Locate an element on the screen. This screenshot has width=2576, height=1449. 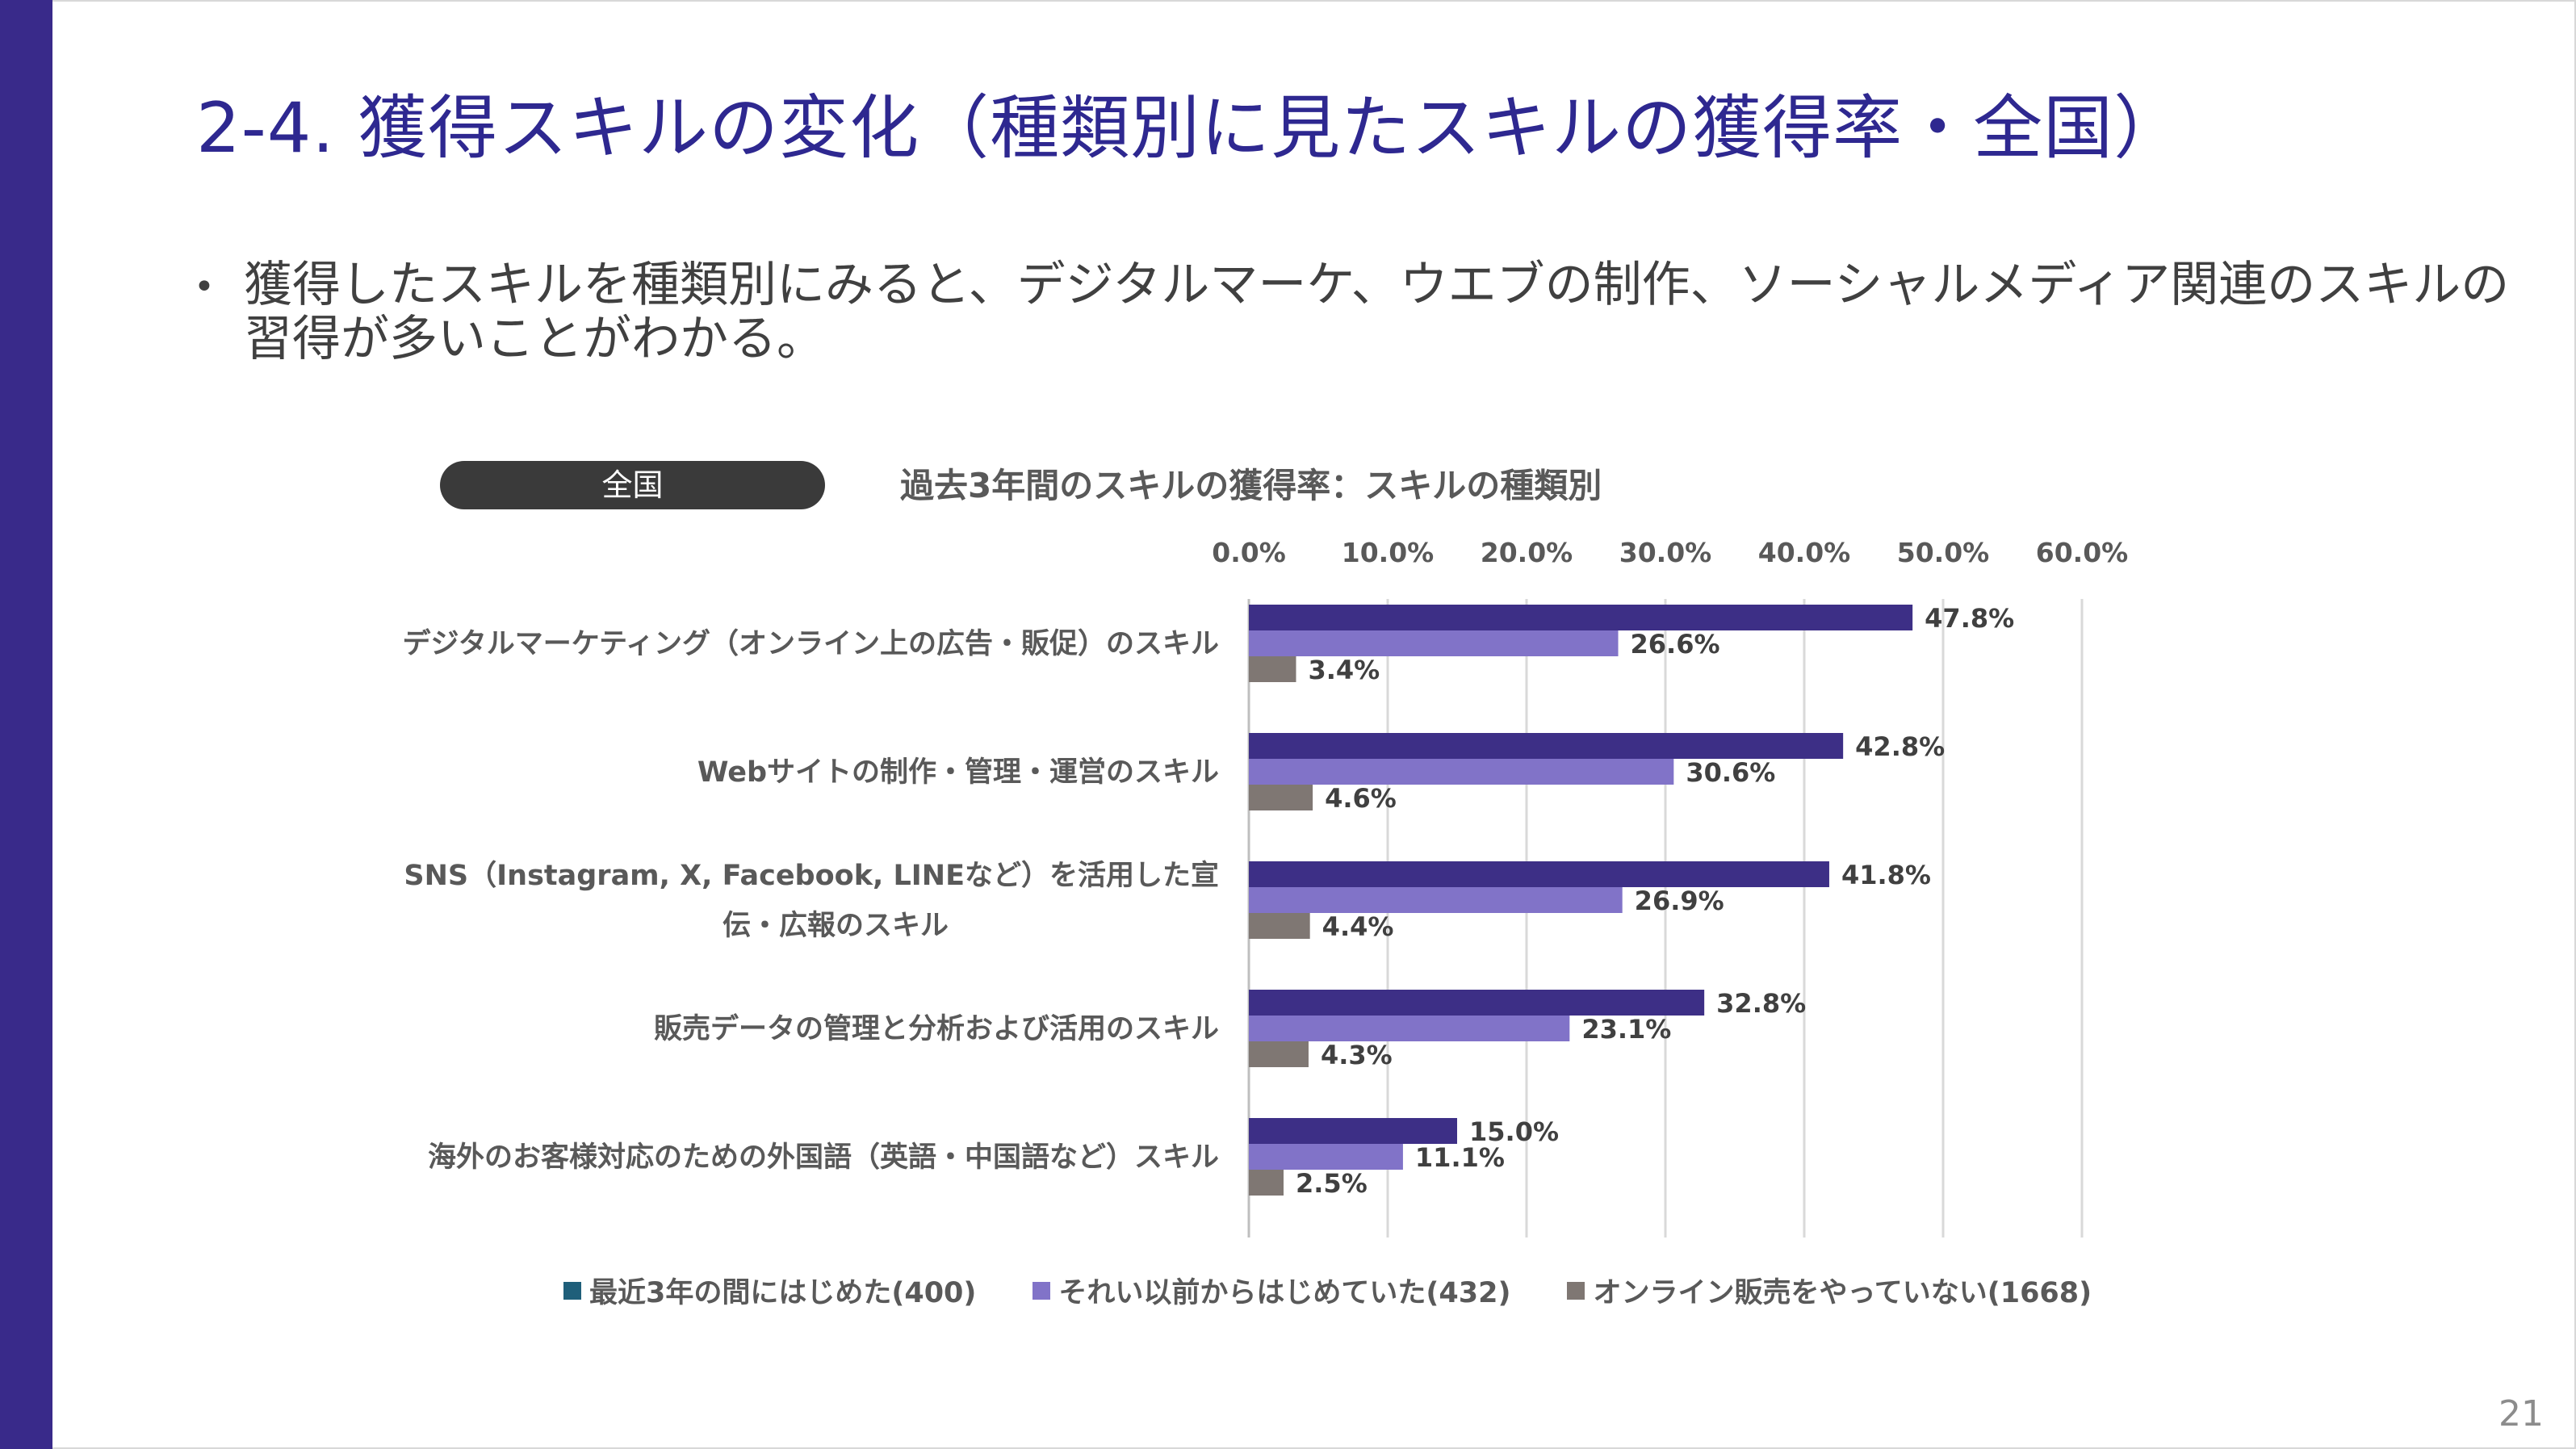
x-tick-label: 0.0% is located at coordinates (1249, 552).